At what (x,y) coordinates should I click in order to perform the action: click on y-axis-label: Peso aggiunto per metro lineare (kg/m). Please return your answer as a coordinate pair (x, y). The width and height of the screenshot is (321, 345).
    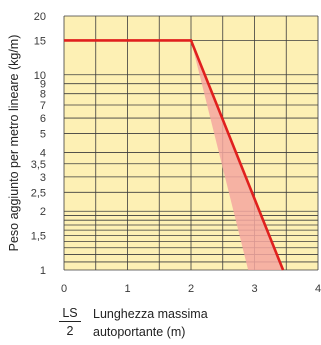
    Looking at the image, I should click on (14, 143).